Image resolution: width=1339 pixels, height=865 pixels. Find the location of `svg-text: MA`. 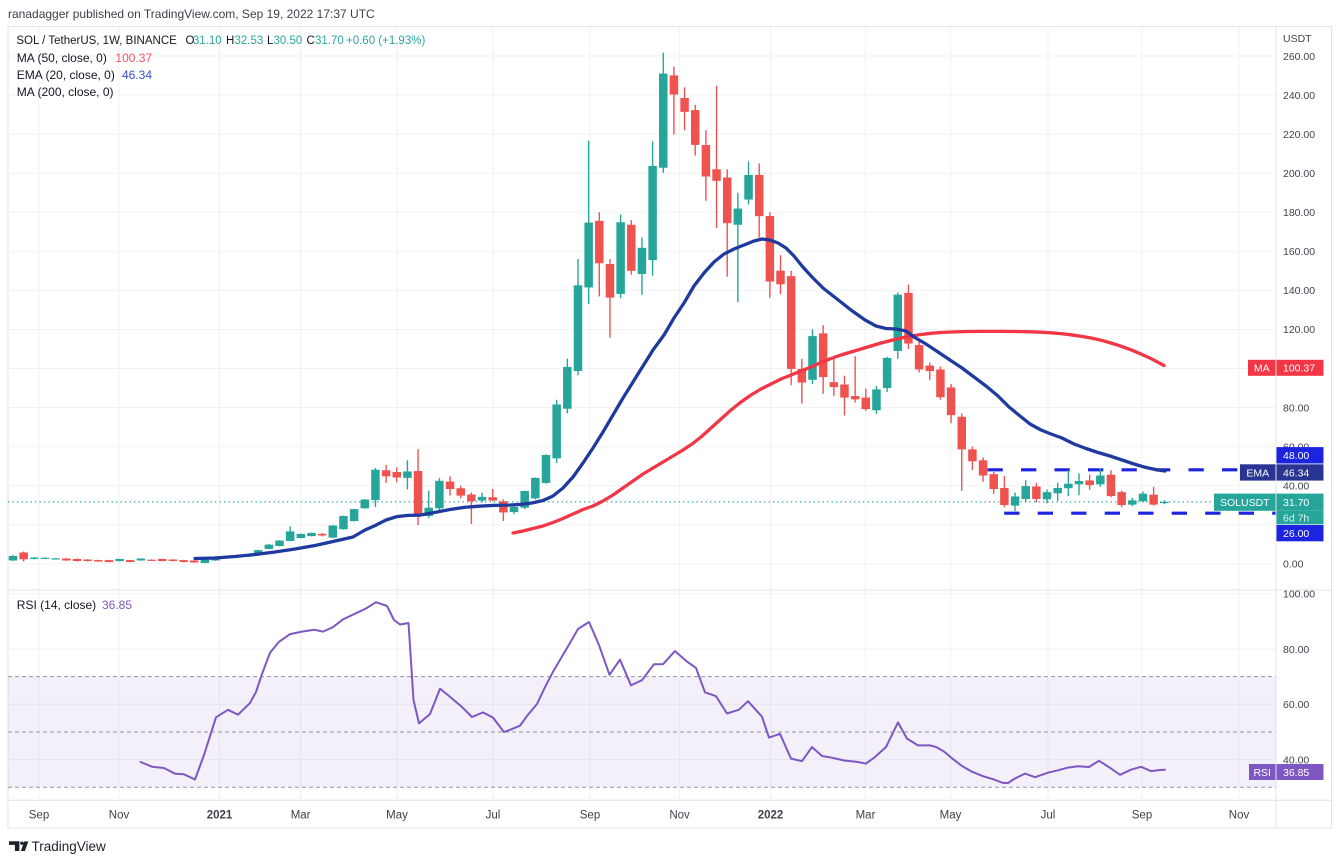

svg-text: MA is located at coordinates (1262, 369).